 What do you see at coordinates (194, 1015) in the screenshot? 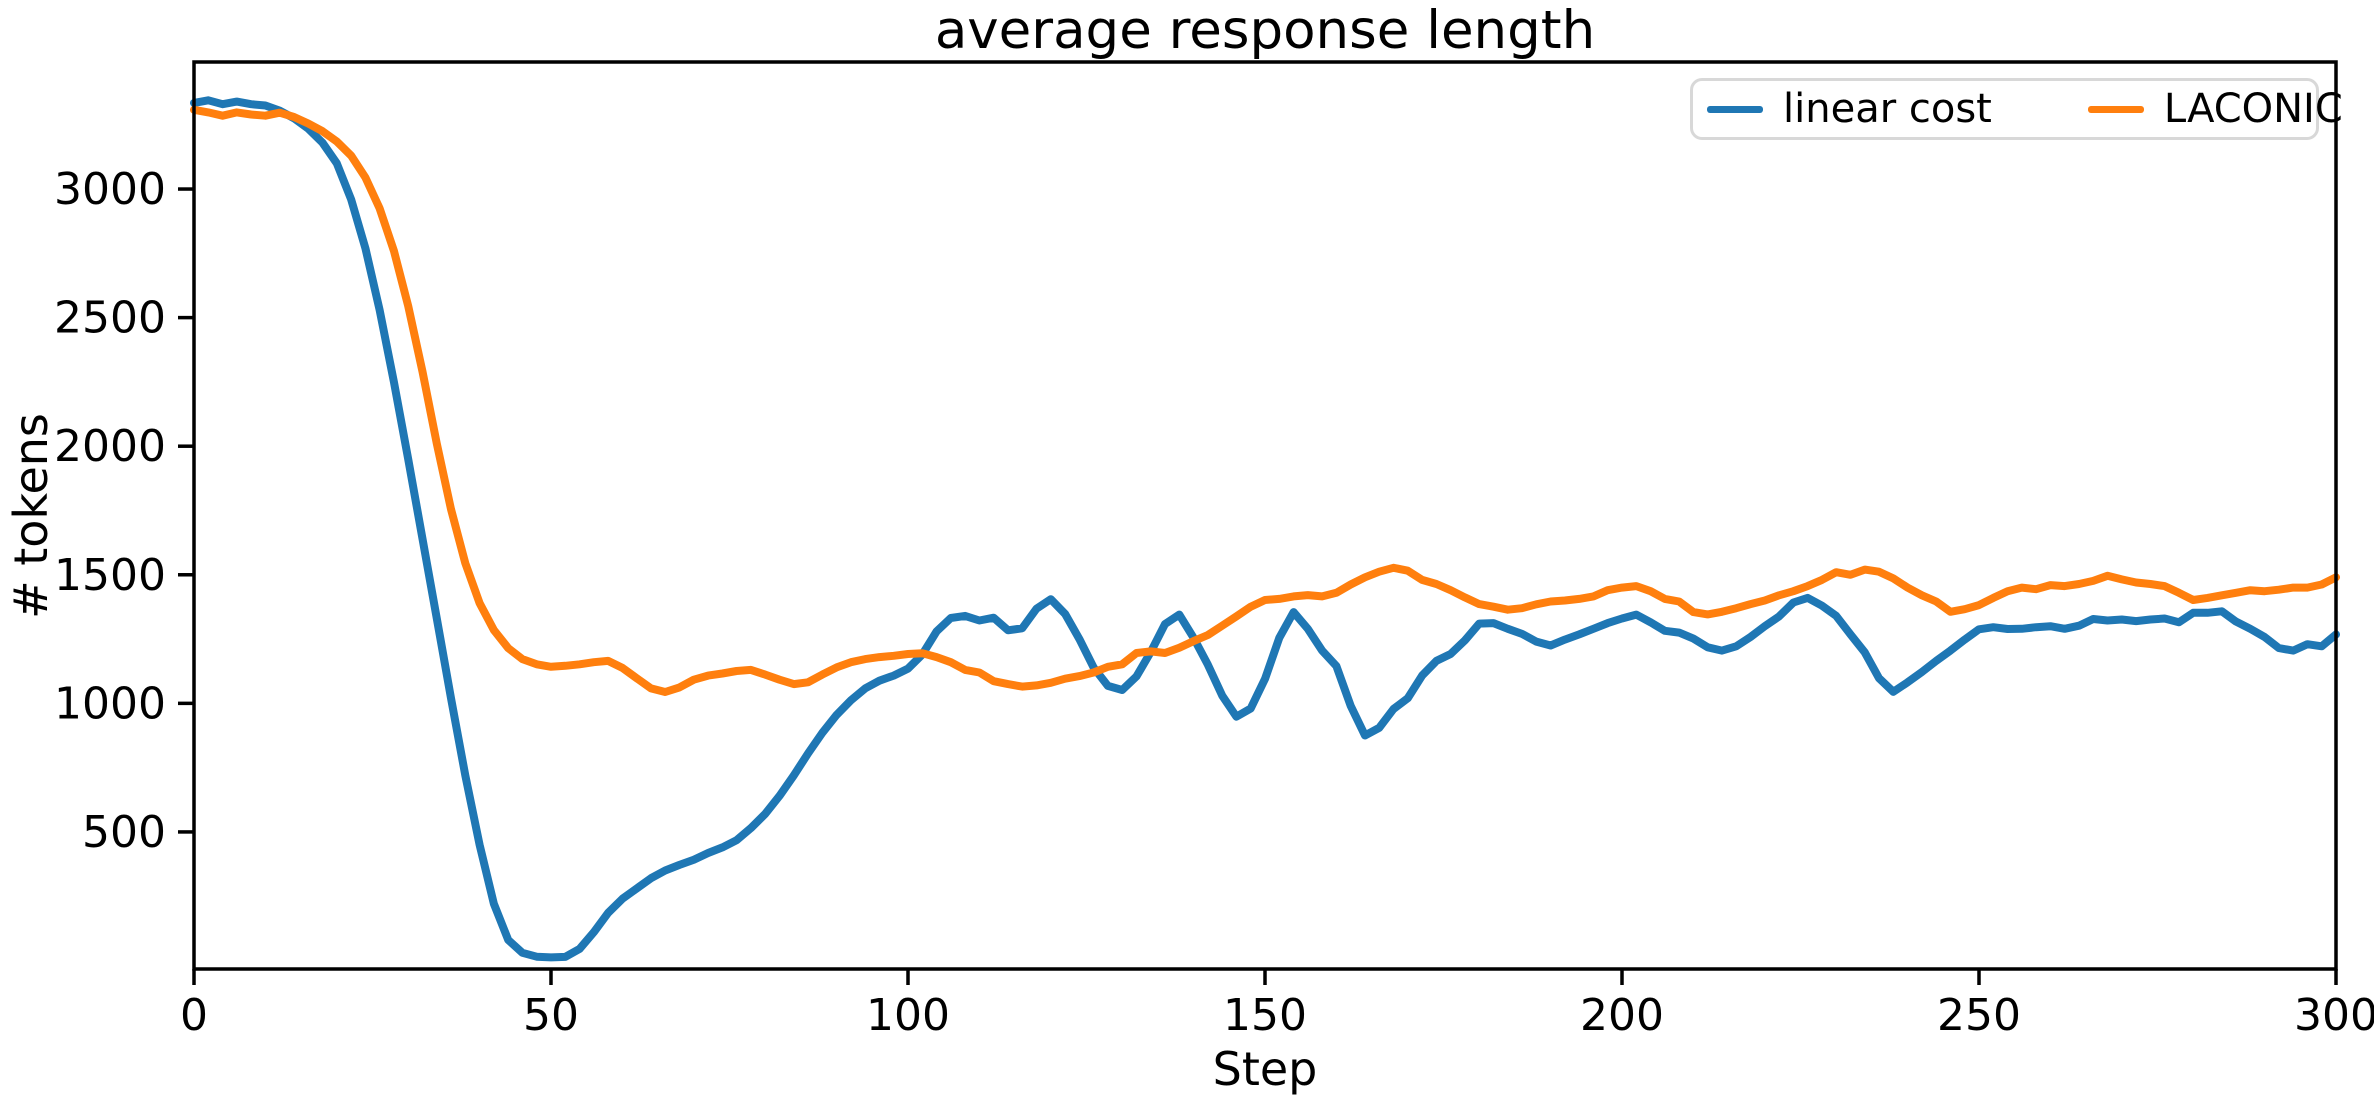
I see `x-tick-label: 0` at bounding box center [194, 1015].